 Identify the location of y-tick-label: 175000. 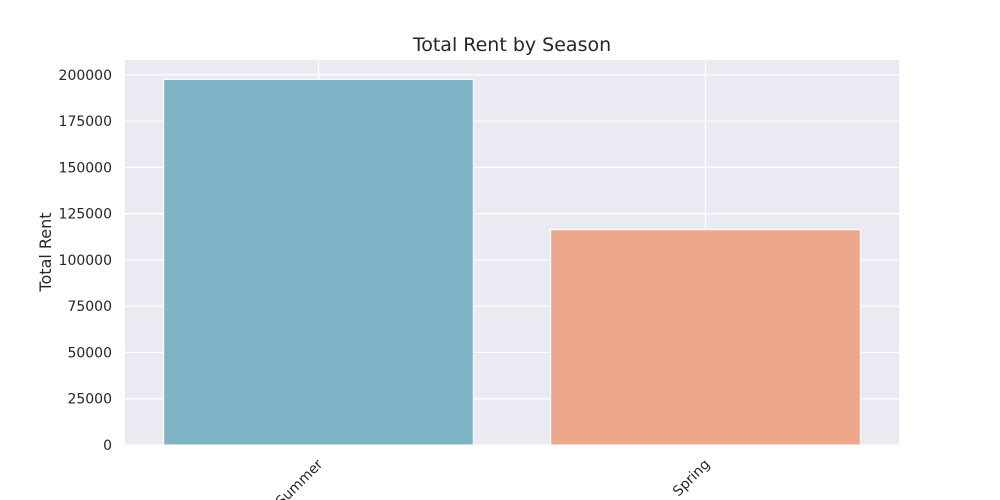
(85, 122).